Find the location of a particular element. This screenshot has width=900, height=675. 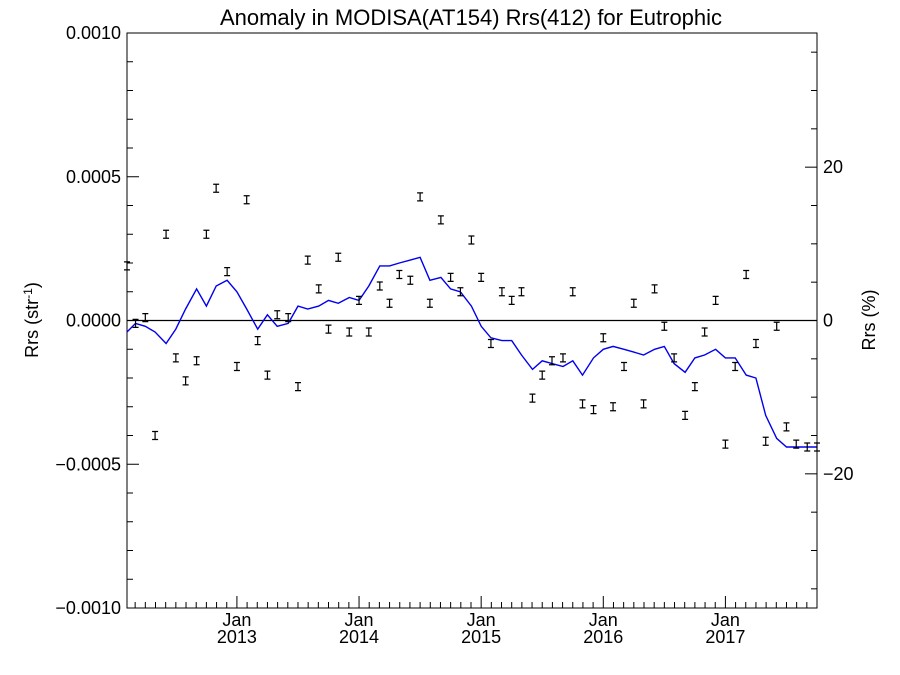

y2-tick-label: 20 is located at coordinates (833, 167).